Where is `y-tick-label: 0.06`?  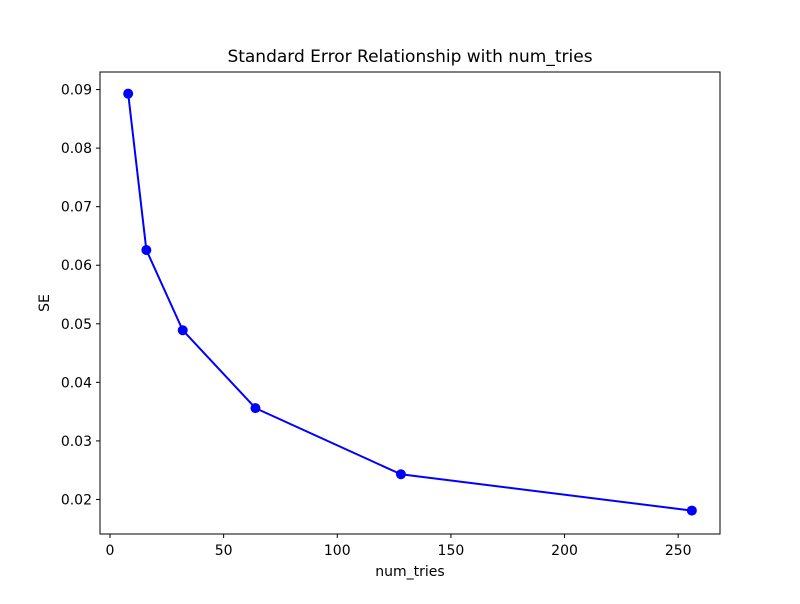
y-tick-label: 0.06 is located at coordinates (76, 266).